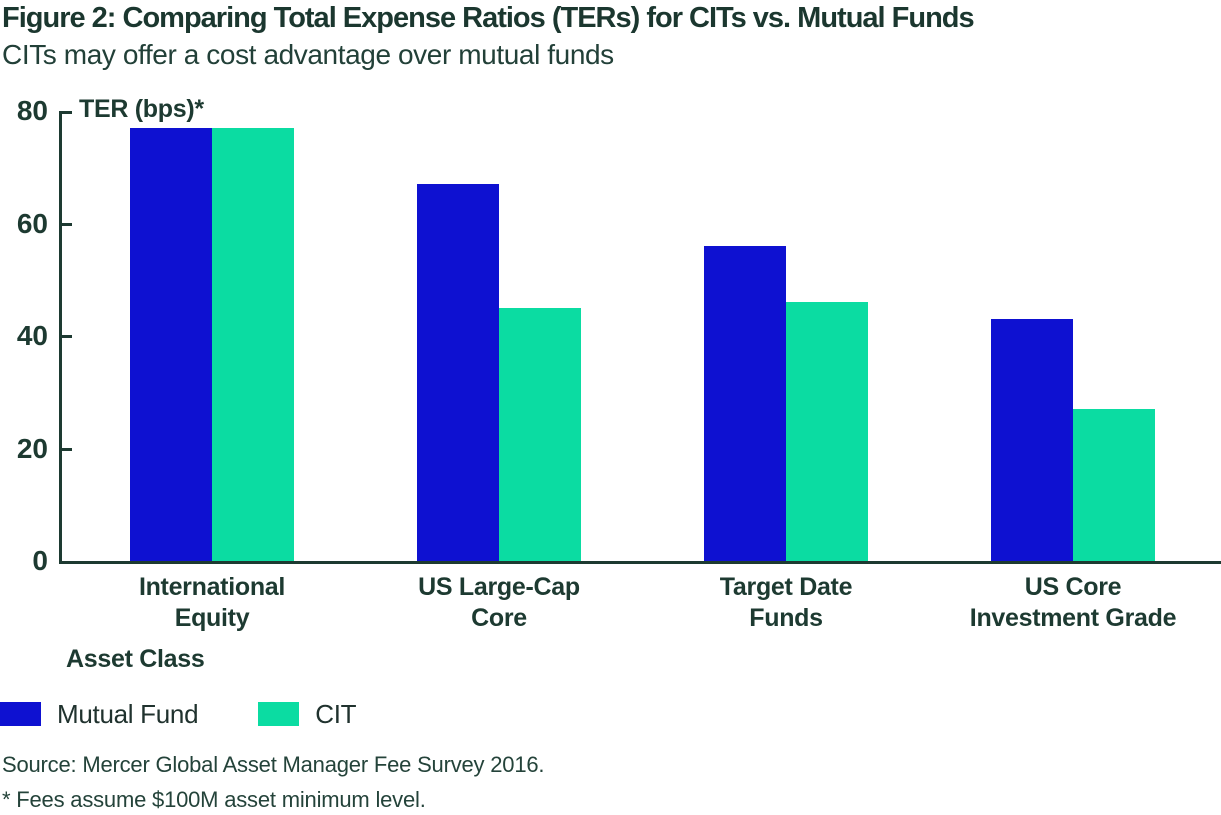 The height and width of the screenshot is (815, 1221). I want to click on legend: Mutual Fund CIT, so click(178, 714).